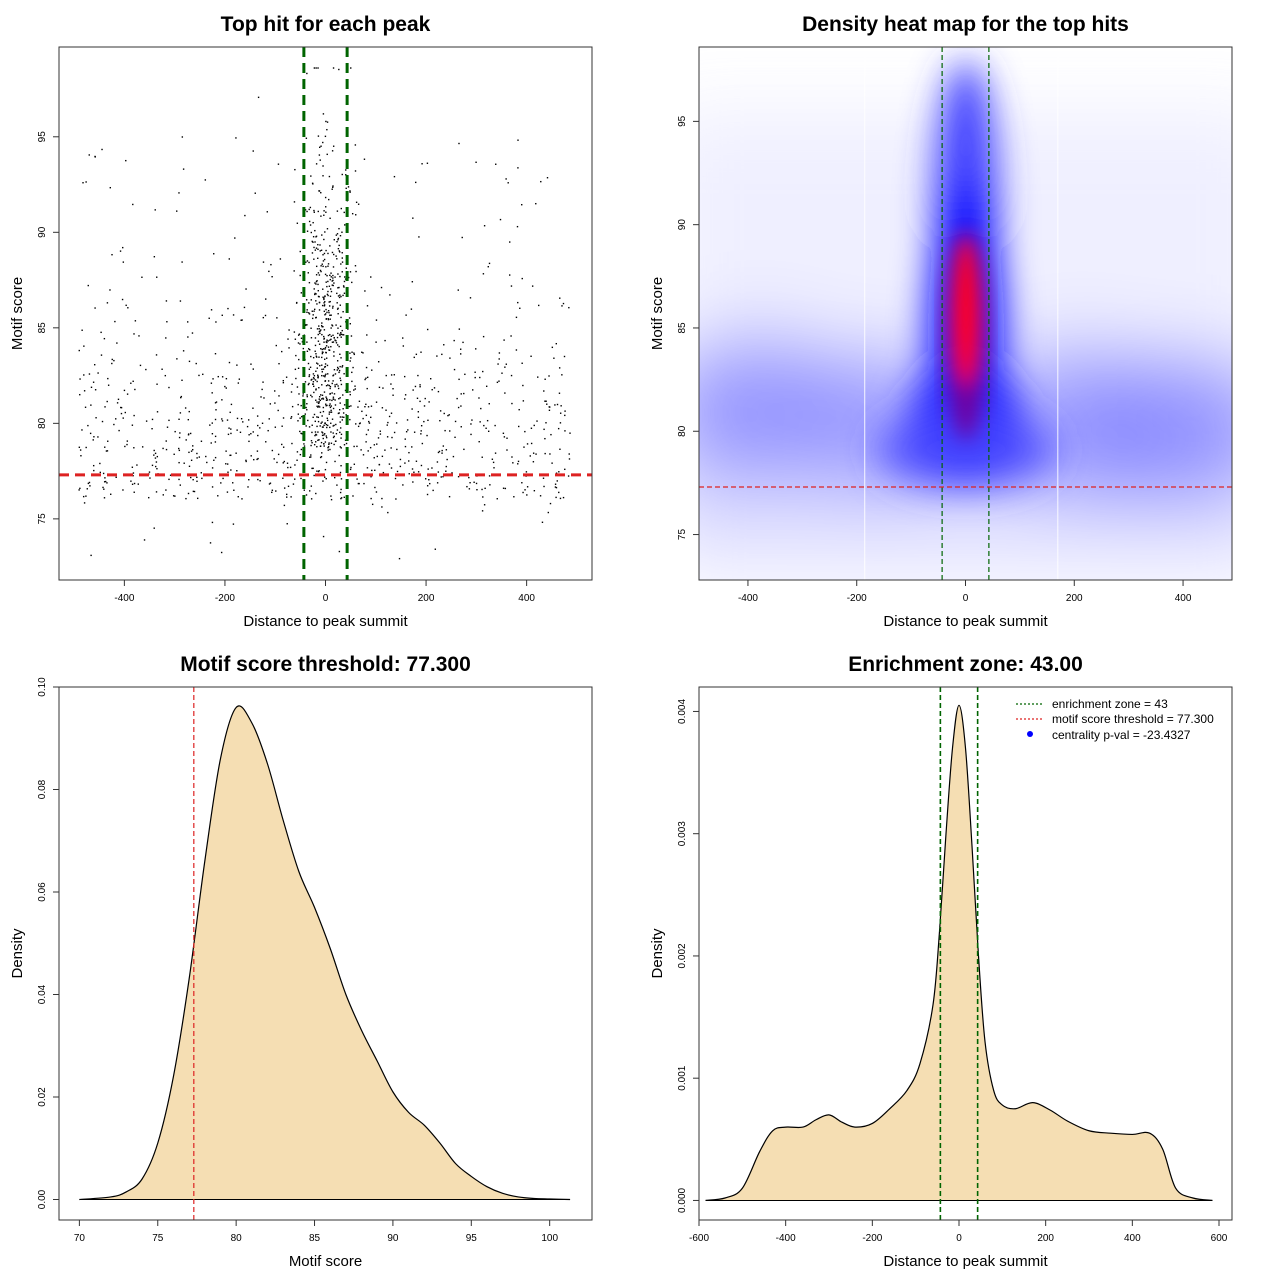  Describe the element at coordinates (1133, 719) in the screenshot. I see `legend-threshold-label: motif score threshold = 77.300` at that location.